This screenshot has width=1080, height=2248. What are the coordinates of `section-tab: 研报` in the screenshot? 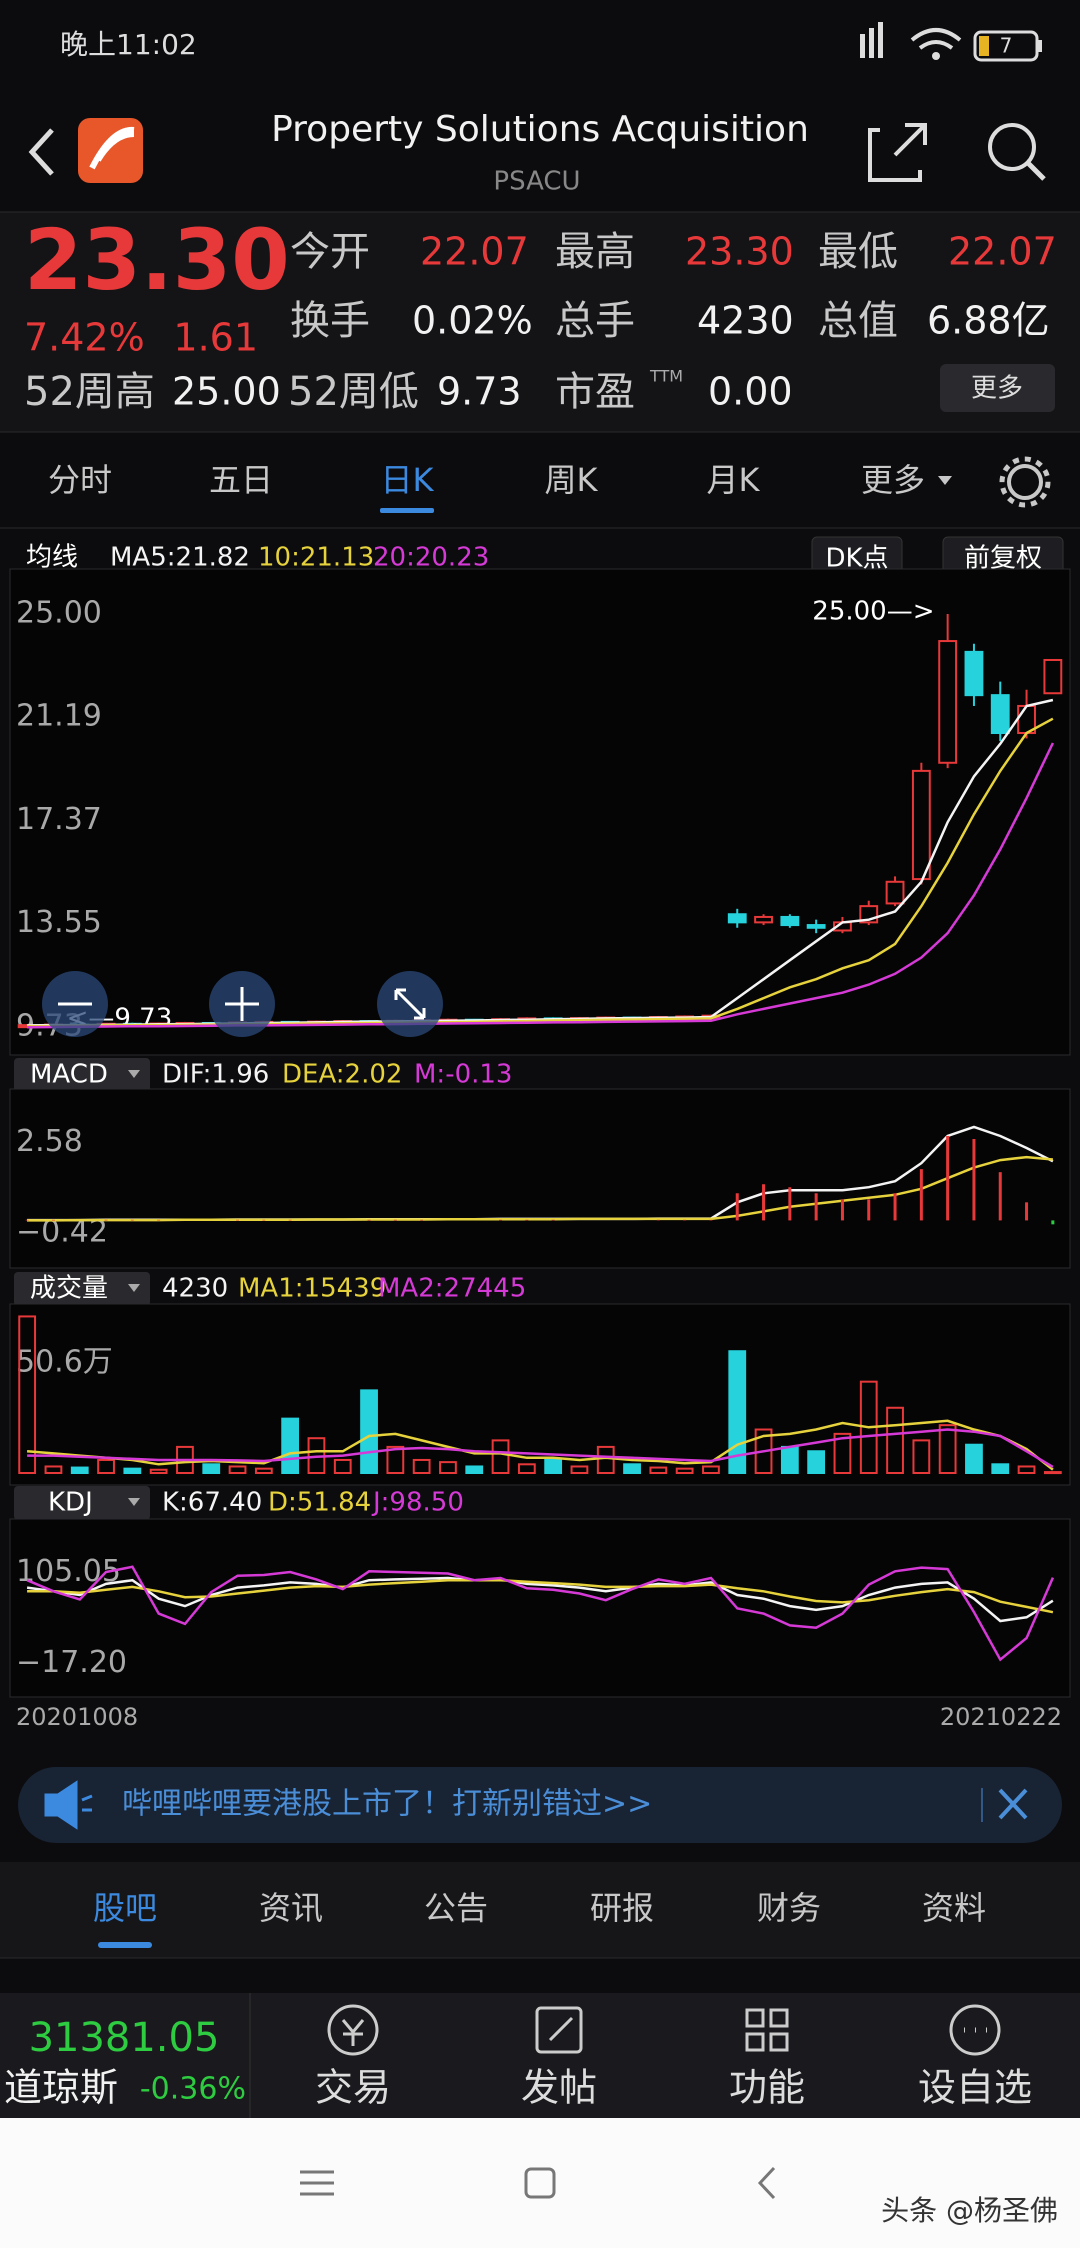 It's located at (622, 1908).